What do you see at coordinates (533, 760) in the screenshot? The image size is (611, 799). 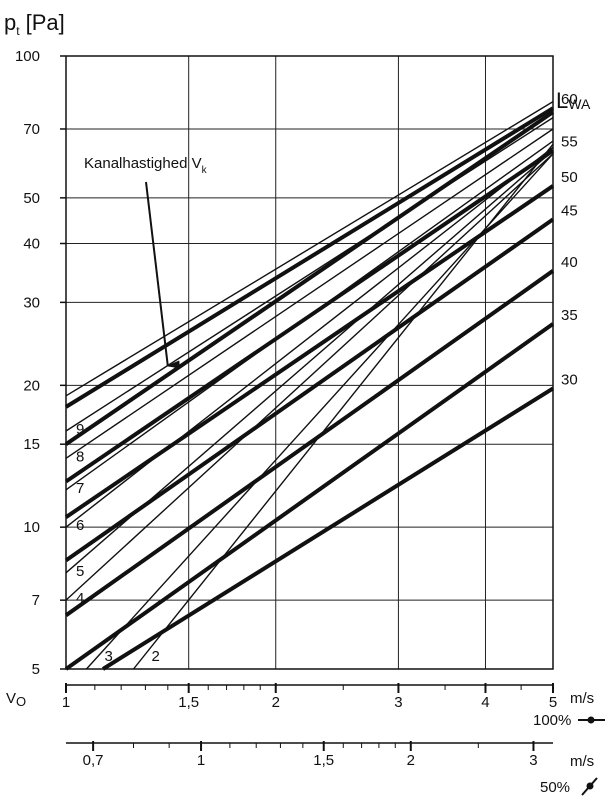 I see `x2-tick-label-4: 3` at bounding box center [533, 760].